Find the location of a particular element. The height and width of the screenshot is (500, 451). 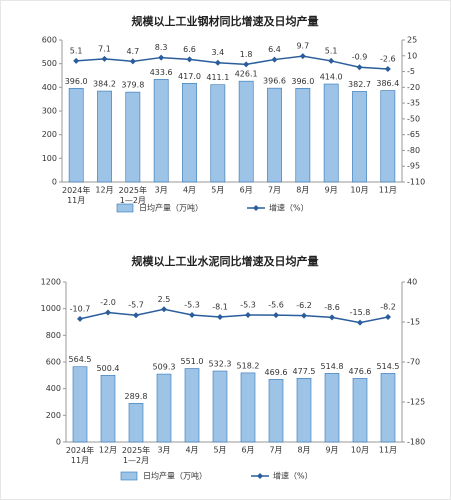

data-label: 500.4 is located at coordinates (108, 368).